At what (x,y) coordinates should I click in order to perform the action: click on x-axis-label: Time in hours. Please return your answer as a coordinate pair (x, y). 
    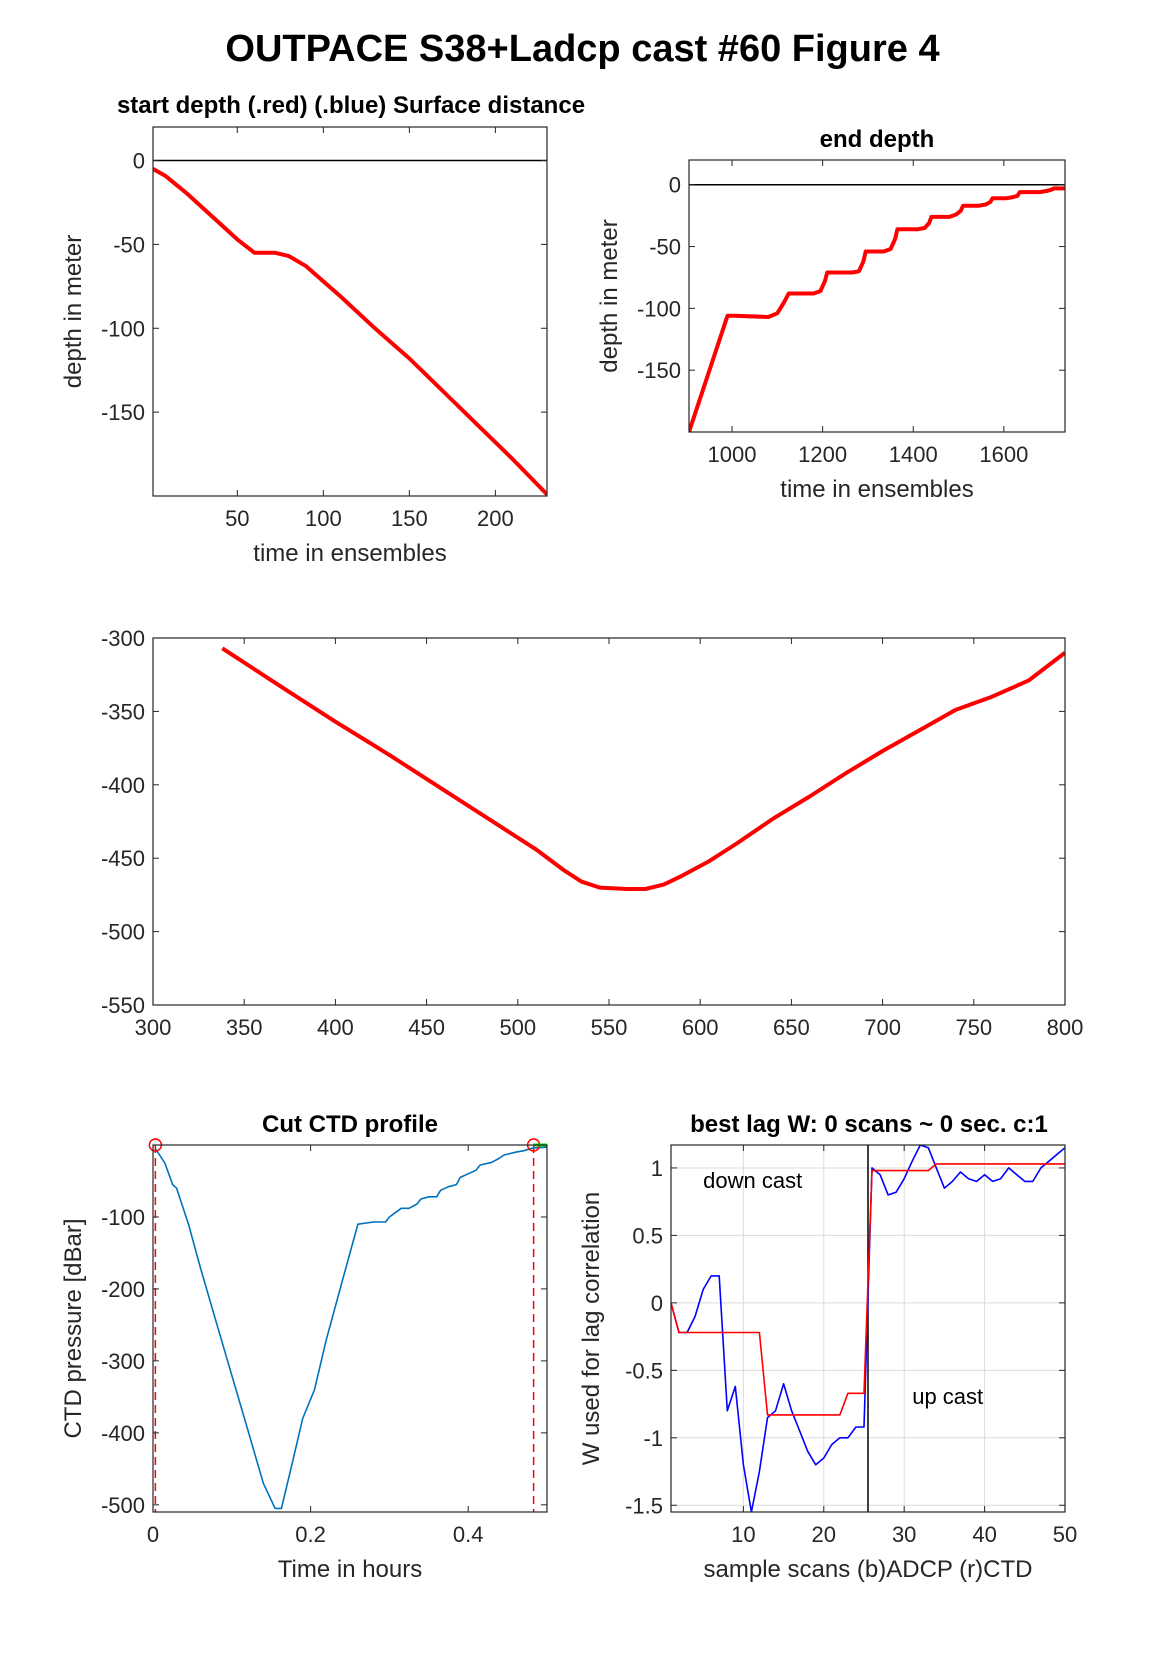
    Looking at the image, I should click on (350, 1569).